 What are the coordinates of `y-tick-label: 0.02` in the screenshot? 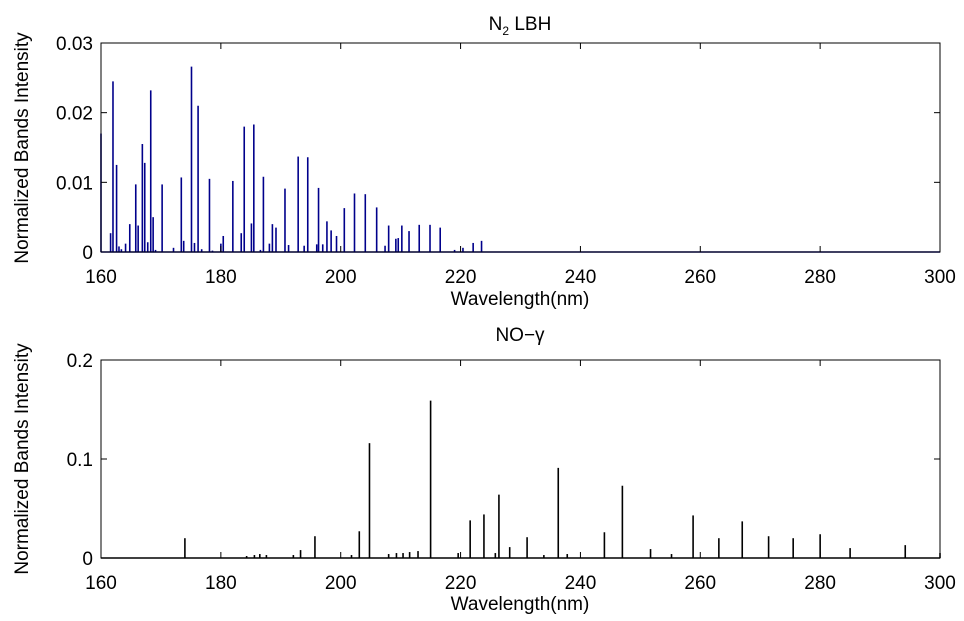 It's located at (74, 114).